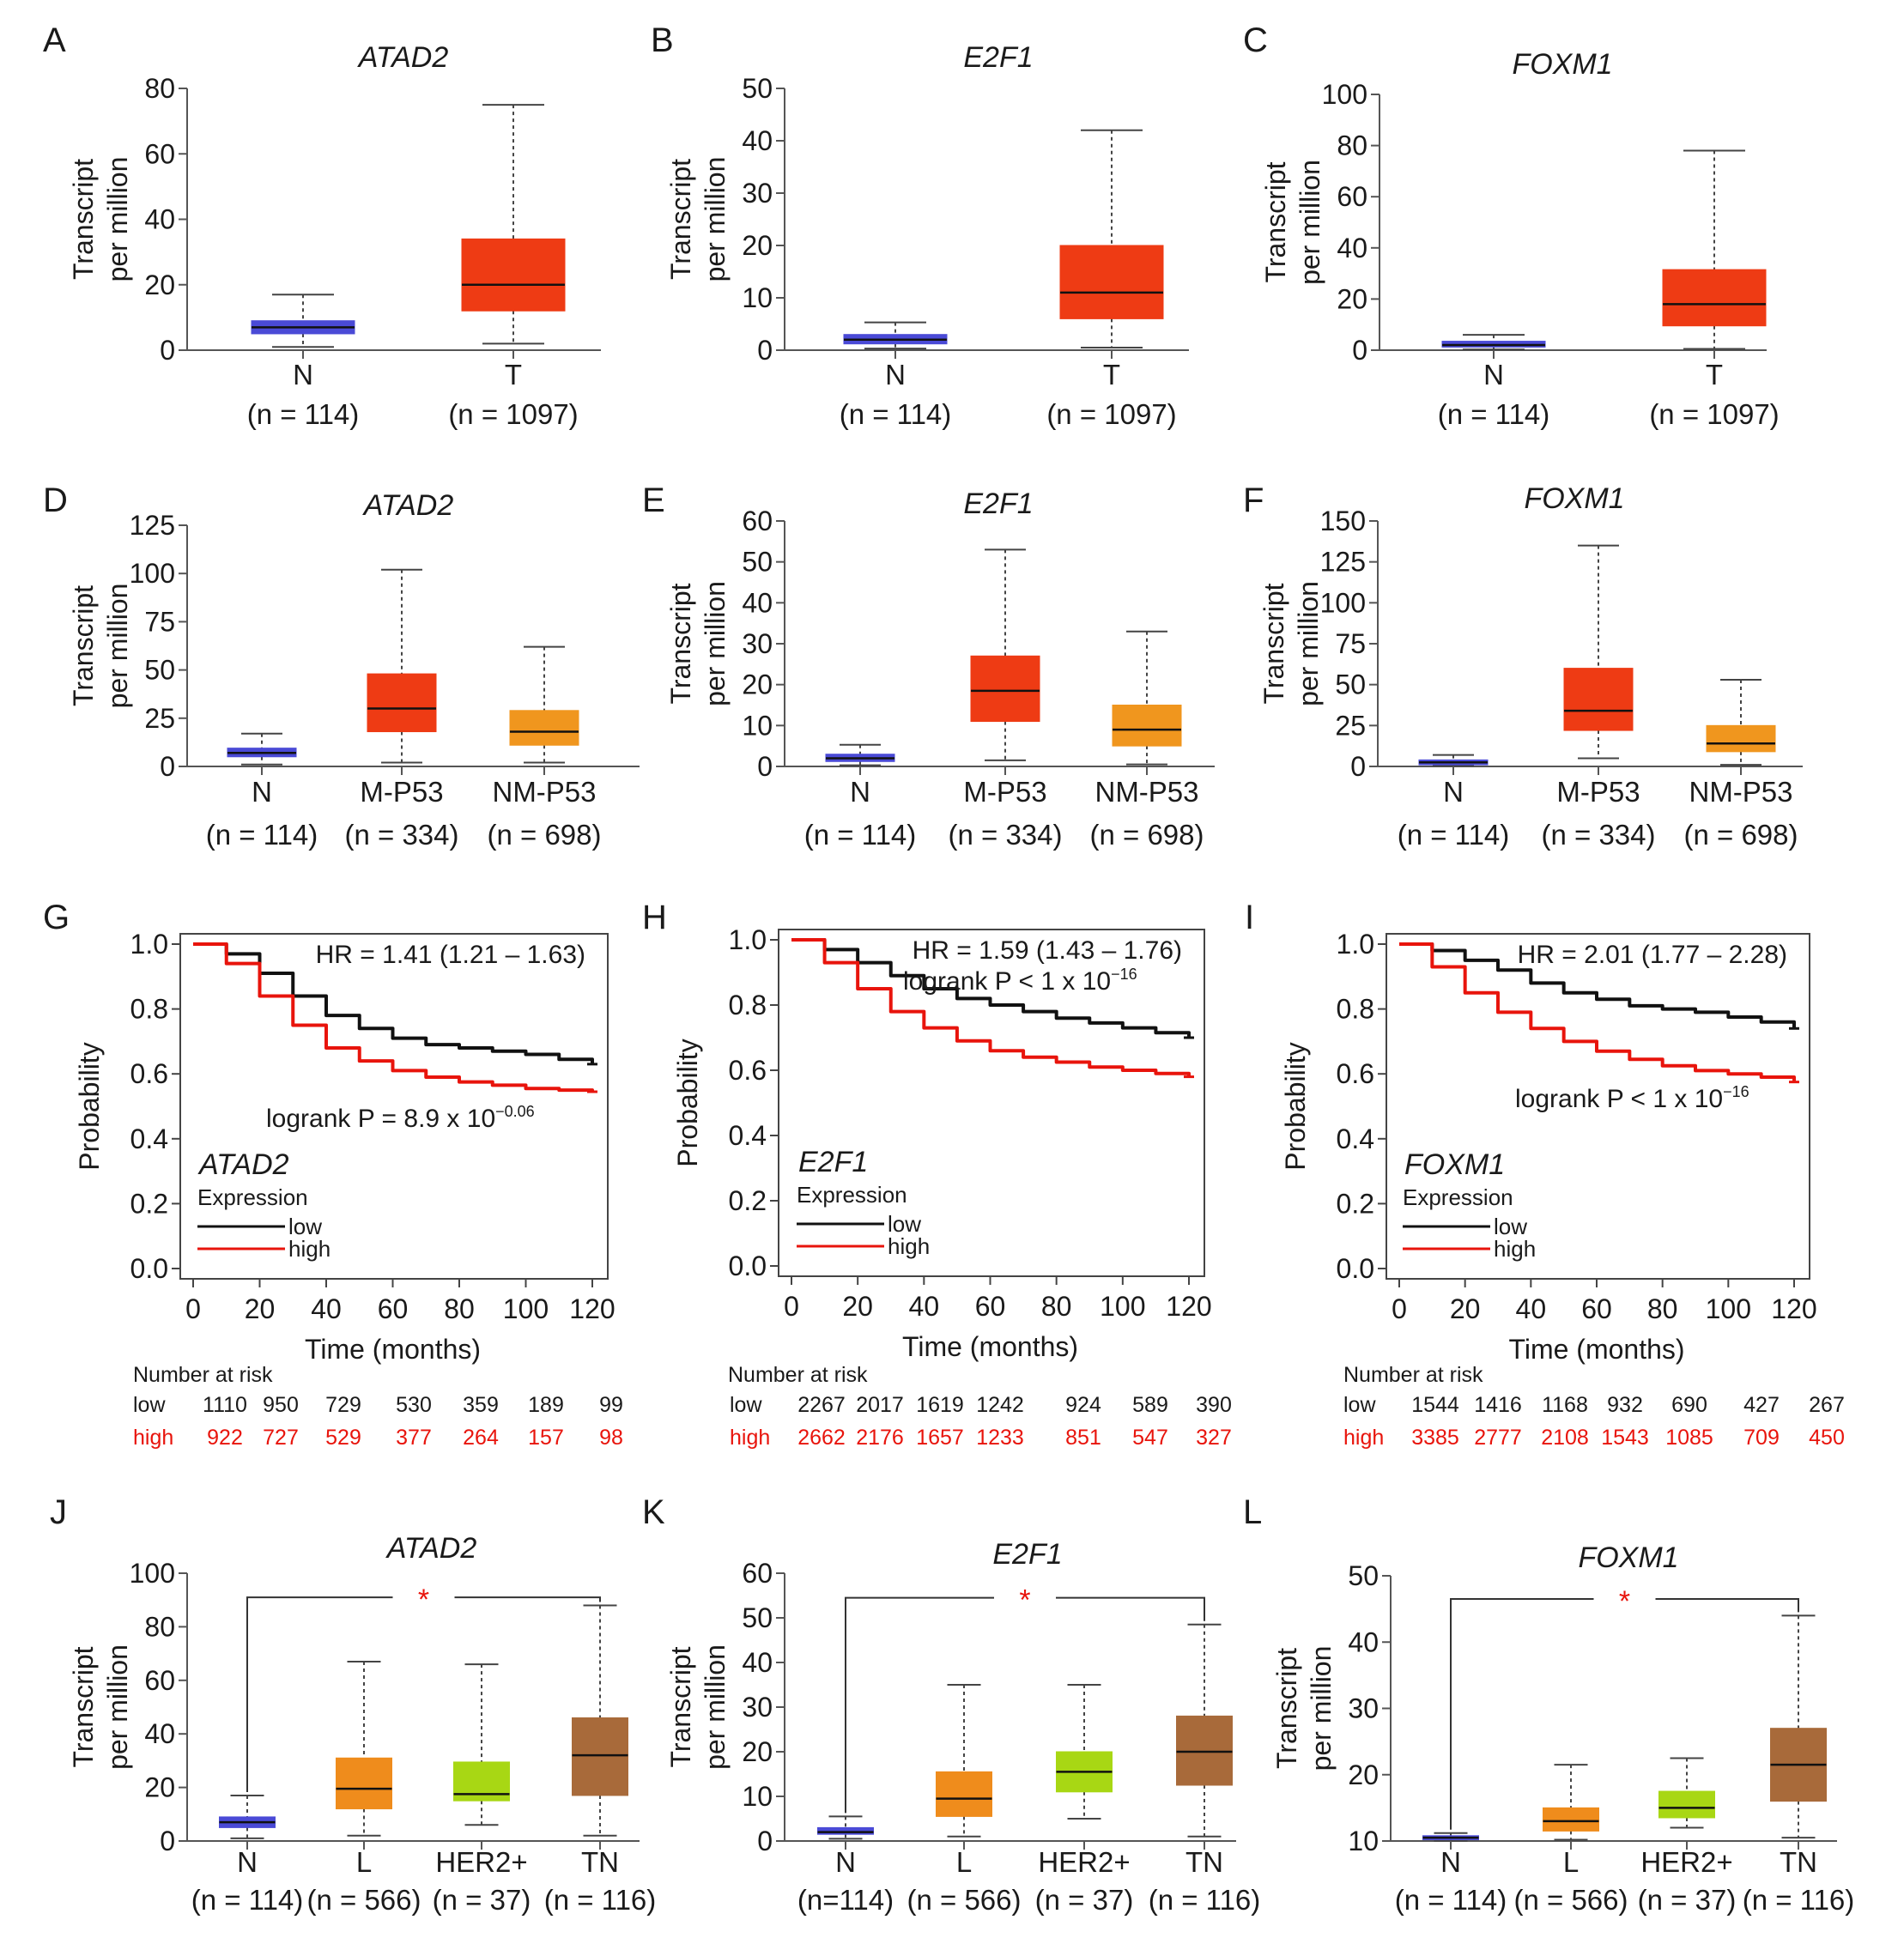 This screenshot has height=1950, width=1904. I want to click on box-group-nm-p53: NM-P53 (n = 698), so click(1741, 764).